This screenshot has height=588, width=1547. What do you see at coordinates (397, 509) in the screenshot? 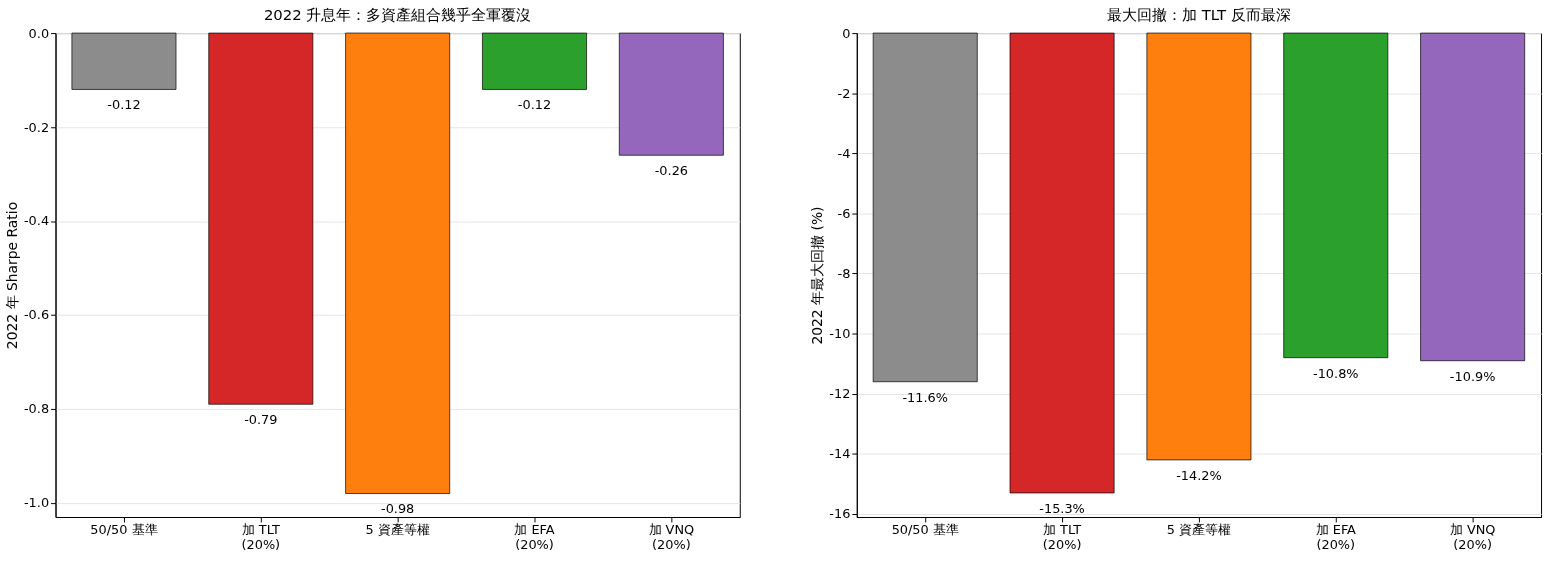
I see `data-label: -0.98` at bounding box center [397, 509].